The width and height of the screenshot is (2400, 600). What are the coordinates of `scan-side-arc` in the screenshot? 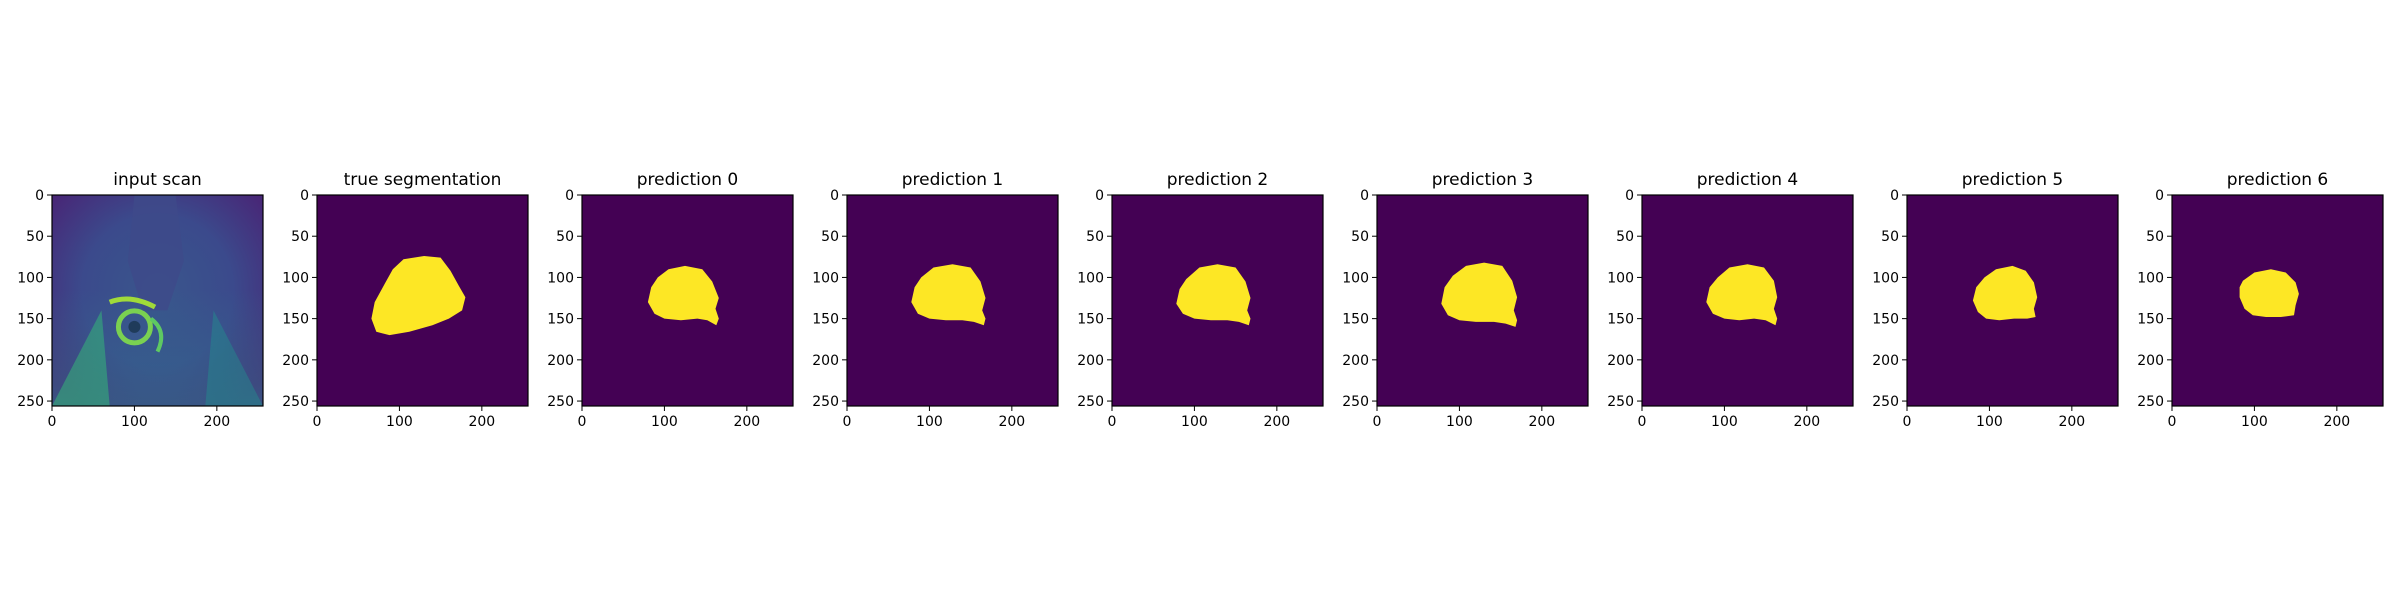 It's located at (156, 335).